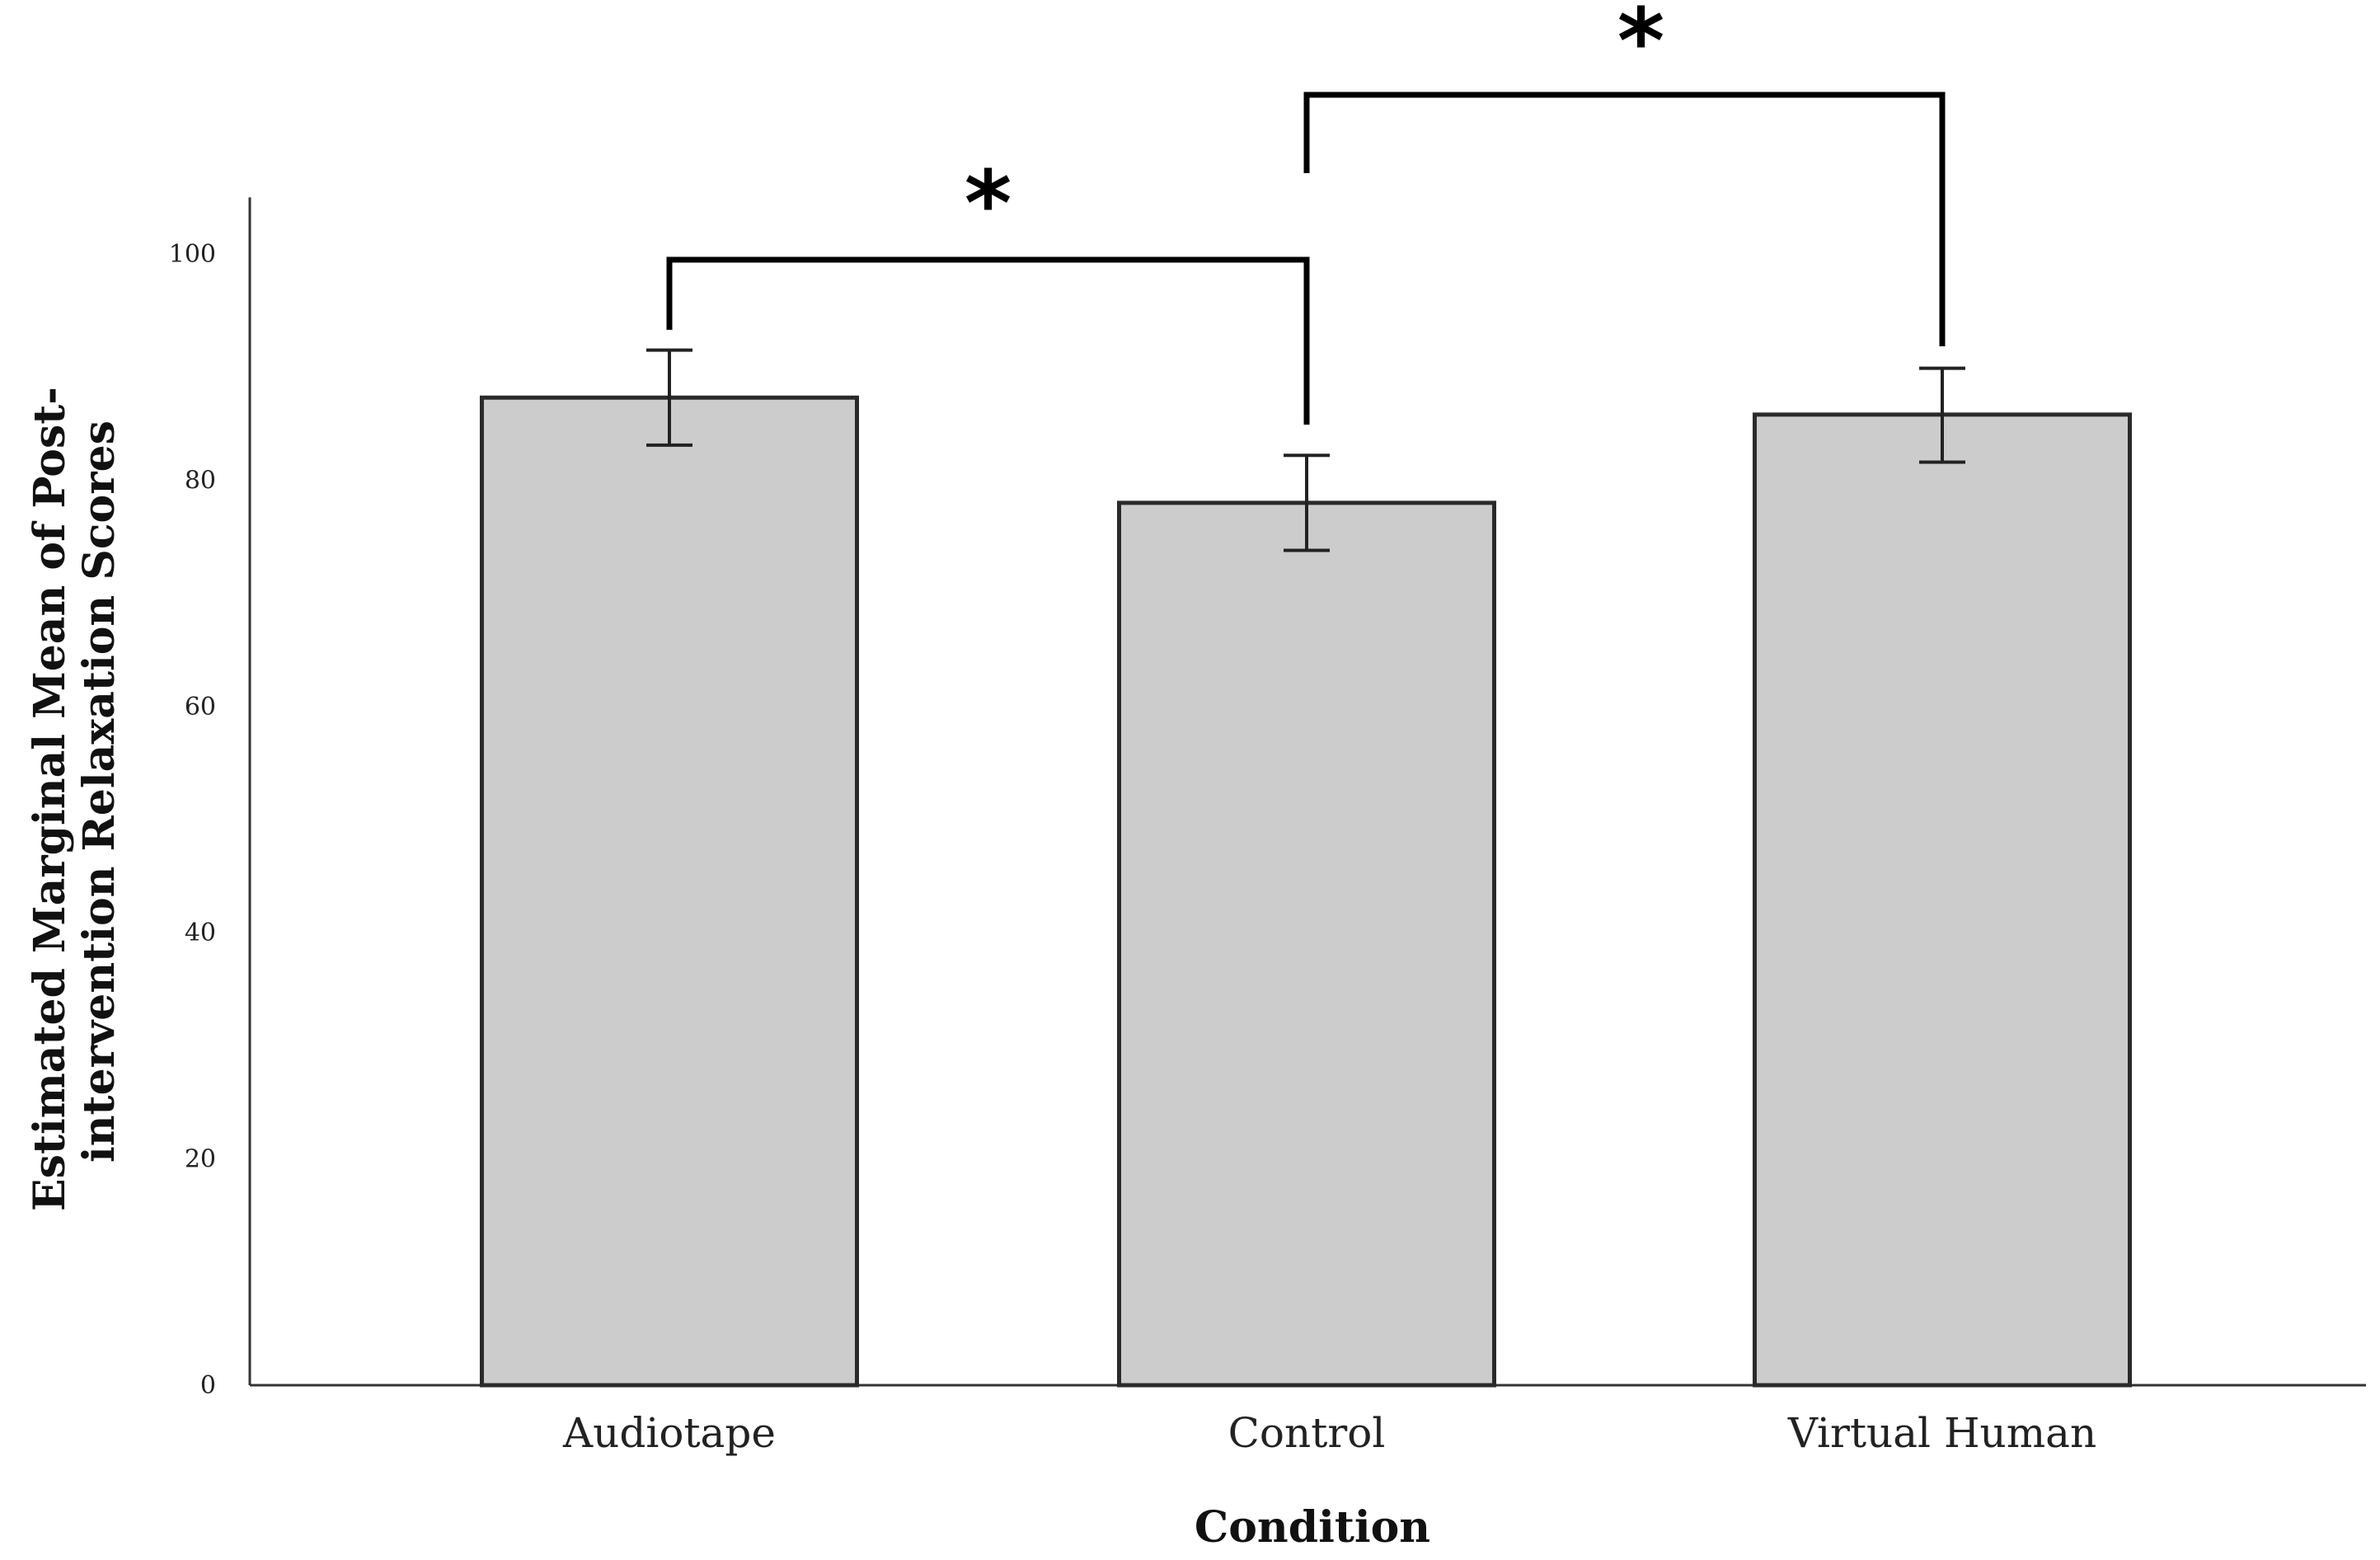  I want to click on error-bars, so click(1305, 450).